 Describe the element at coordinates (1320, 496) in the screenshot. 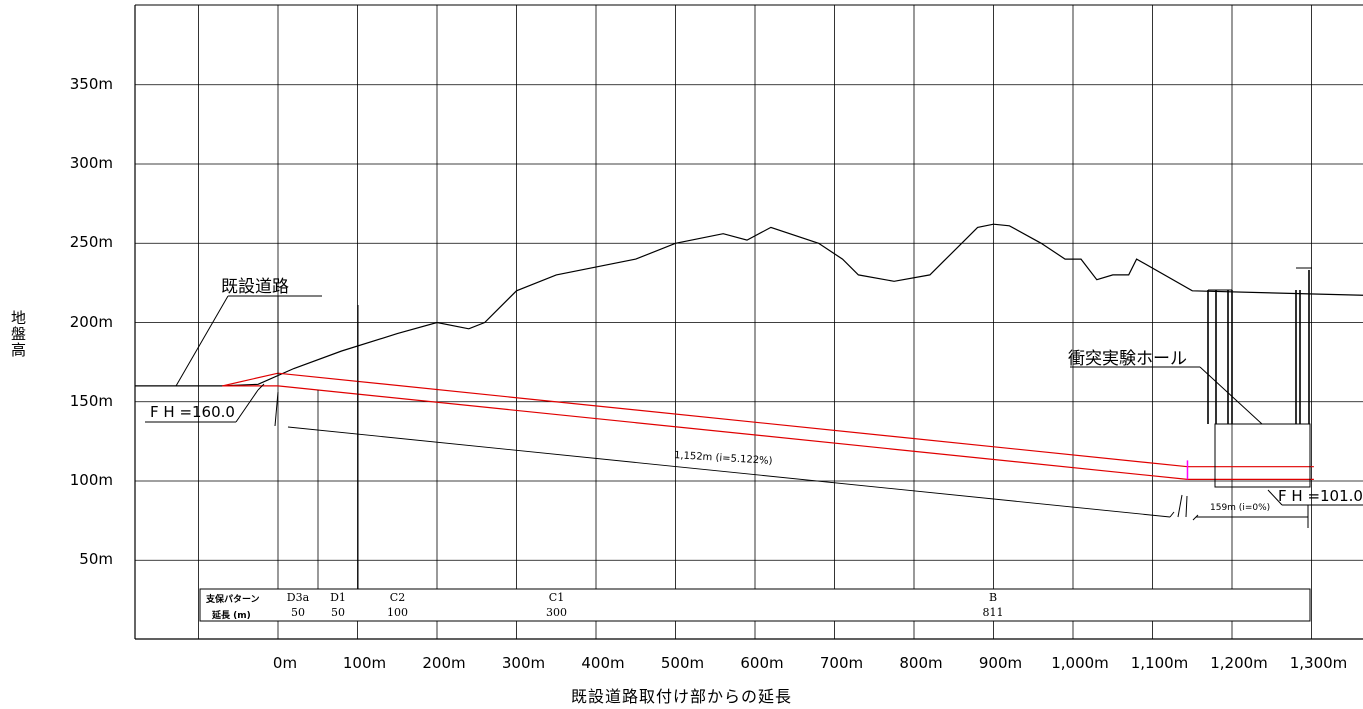

I see `fh-end-label: F H =101.0` at that location.